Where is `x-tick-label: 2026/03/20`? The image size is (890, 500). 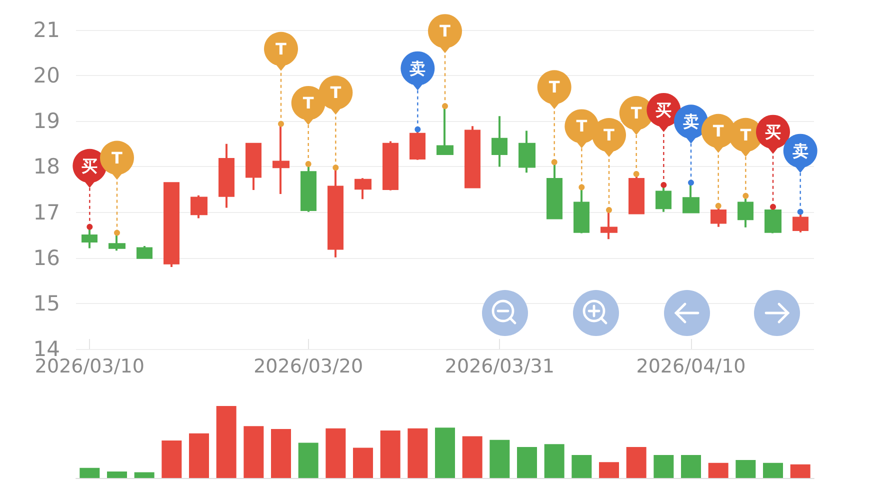 x-tick-label: 2026/03/20 is located at coordinates (309, 367).